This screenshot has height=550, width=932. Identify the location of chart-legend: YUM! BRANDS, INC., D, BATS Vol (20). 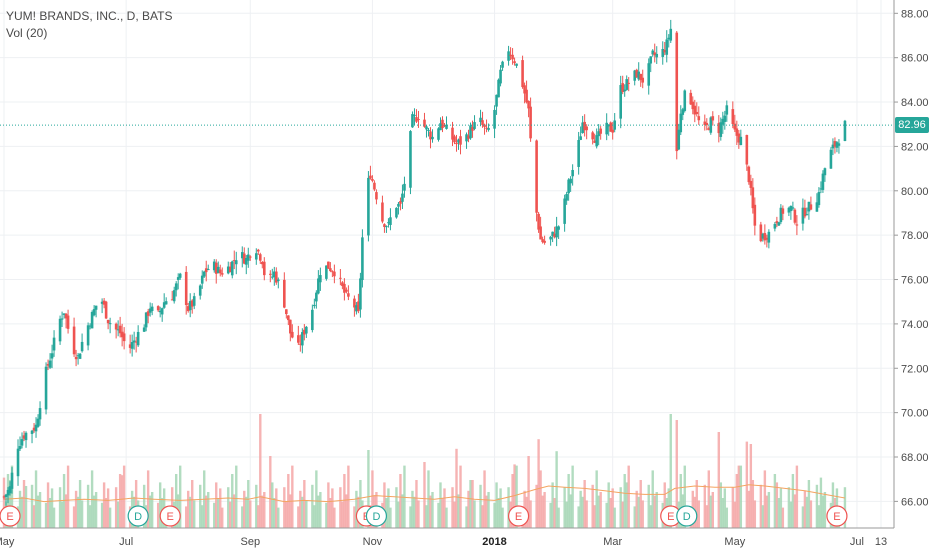
(89, 25).